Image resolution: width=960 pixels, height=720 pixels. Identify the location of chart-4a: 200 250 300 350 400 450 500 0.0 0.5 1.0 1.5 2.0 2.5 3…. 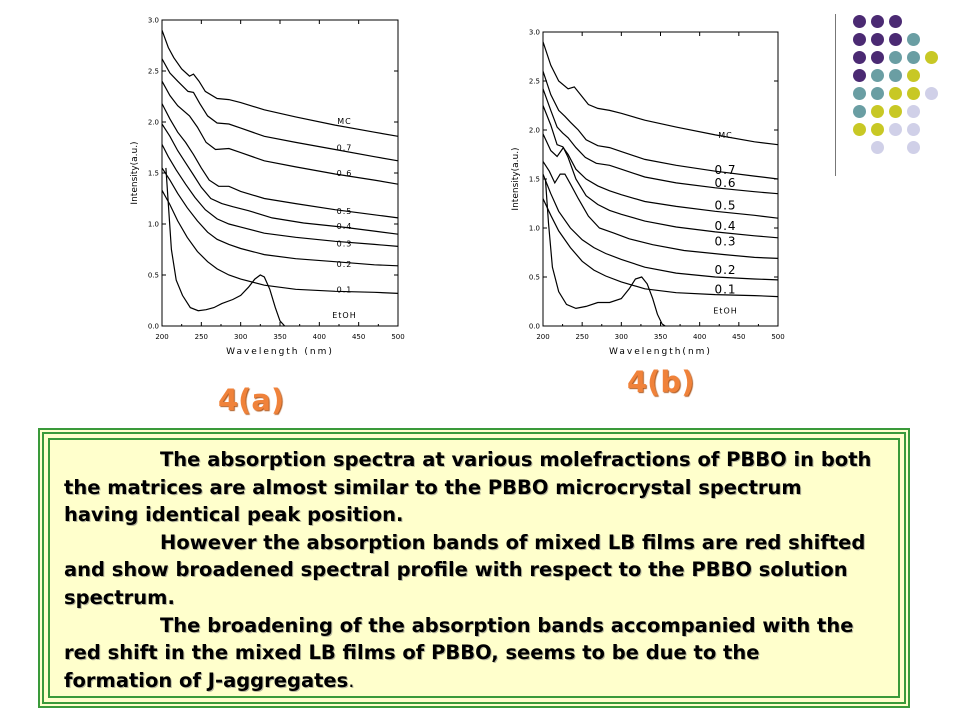
(267, 187).